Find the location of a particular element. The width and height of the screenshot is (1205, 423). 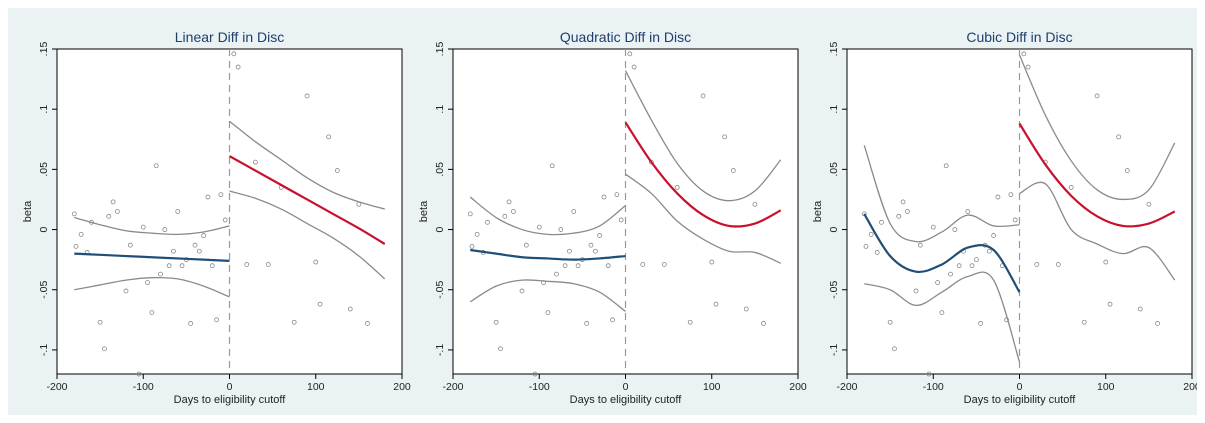

y-tick-label: 0 is located at coordinates (440, 229).